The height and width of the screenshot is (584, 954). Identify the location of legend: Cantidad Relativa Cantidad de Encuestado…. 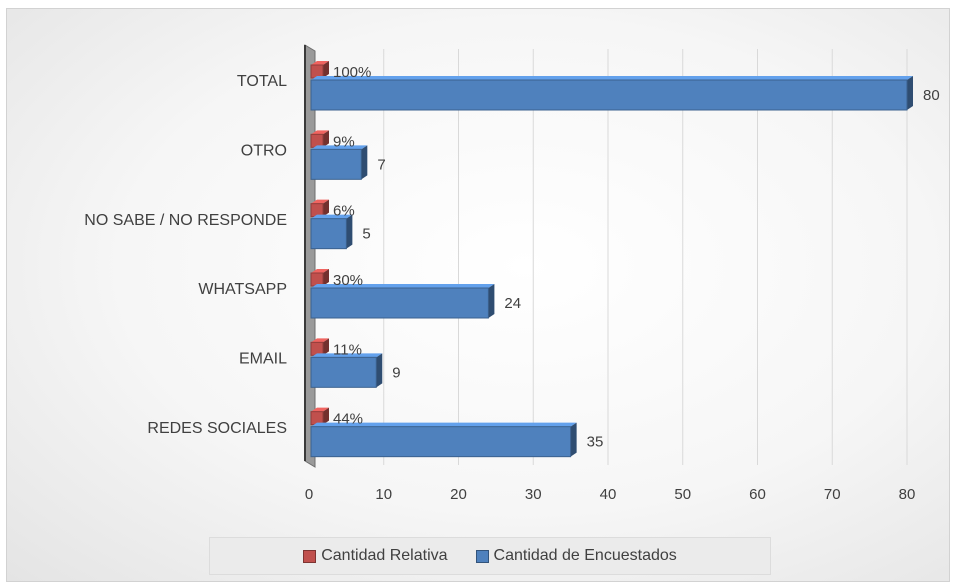
(490, 556).